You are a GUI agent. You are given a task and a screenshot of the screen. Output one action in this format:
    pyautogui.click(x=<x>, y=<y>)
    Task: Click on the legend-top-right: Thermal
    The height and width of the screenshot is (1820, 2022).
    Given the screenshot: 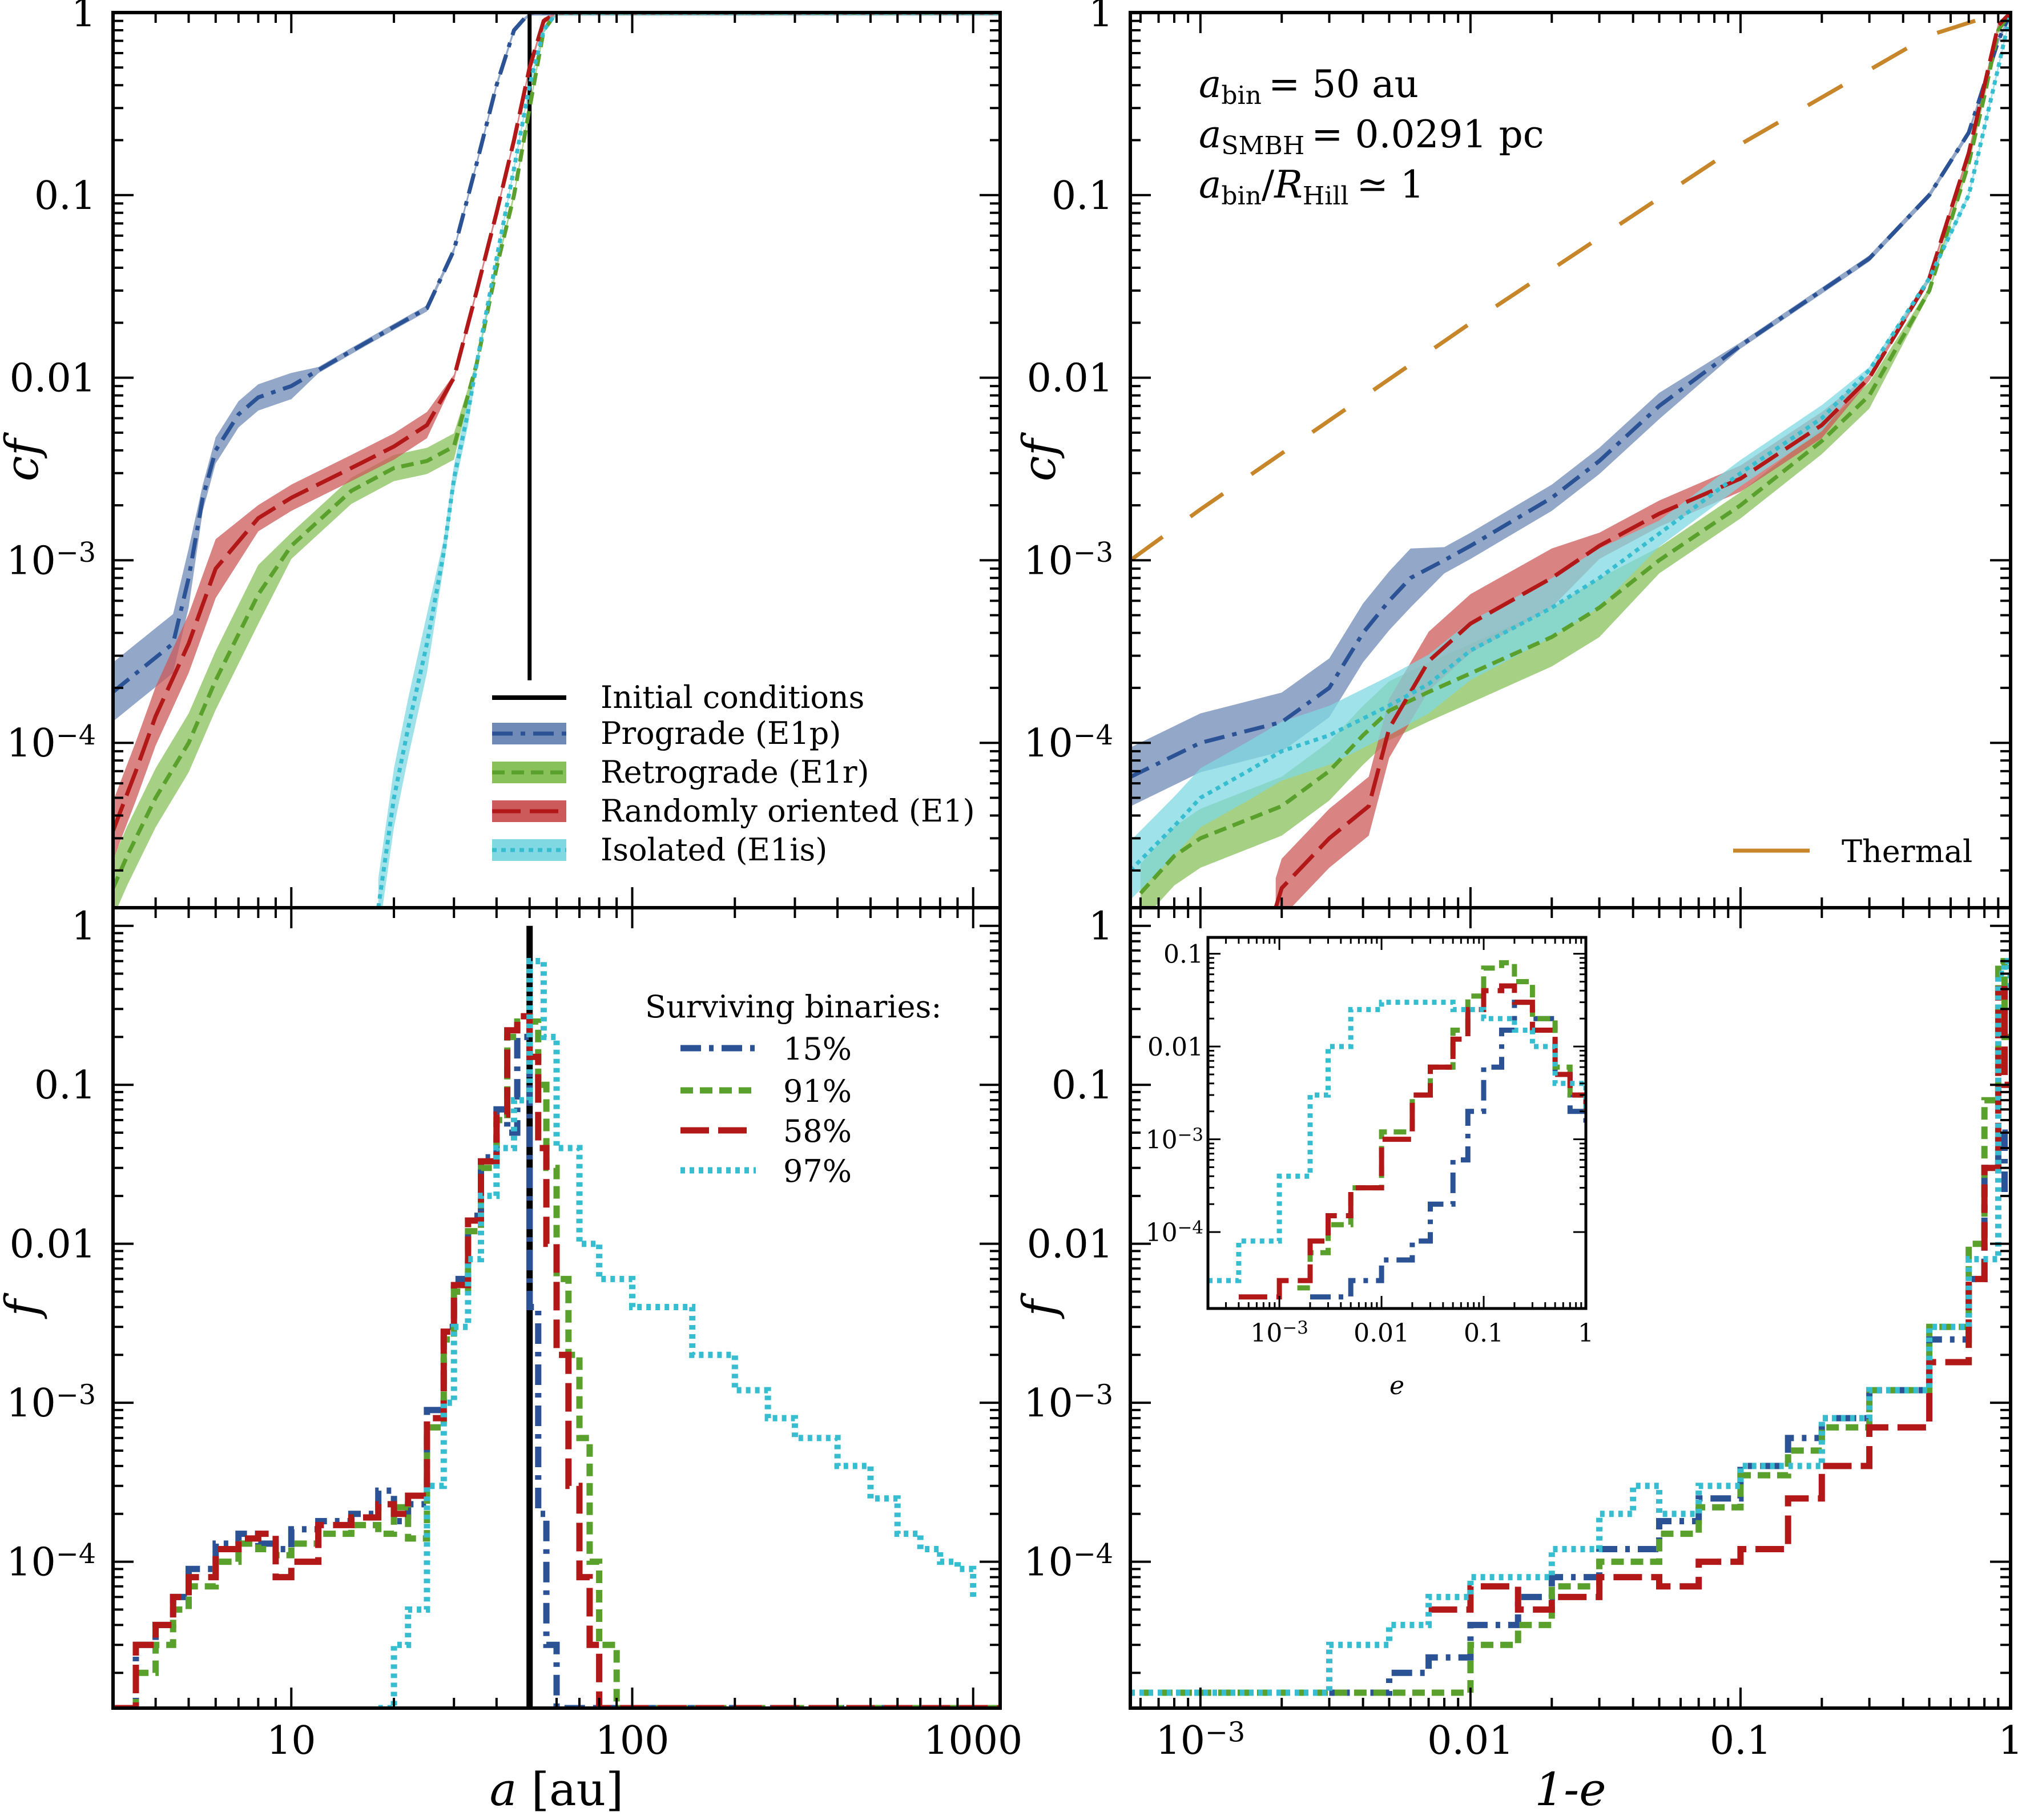 What is the action you would take?
    pyautogui.click(x=1852, y=851)
    